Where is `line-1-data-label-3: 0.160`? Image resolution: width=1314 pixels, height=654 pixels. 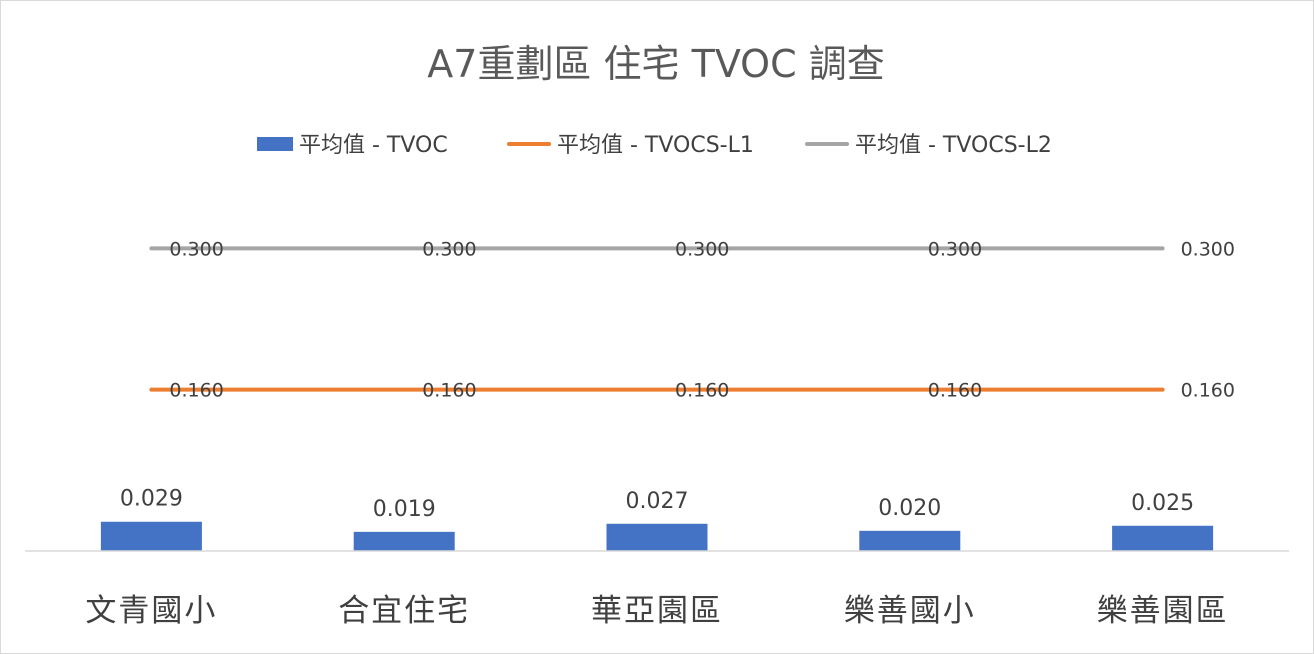
line-1-data-label-3: 0.160 is located at coordinates (955, 391).